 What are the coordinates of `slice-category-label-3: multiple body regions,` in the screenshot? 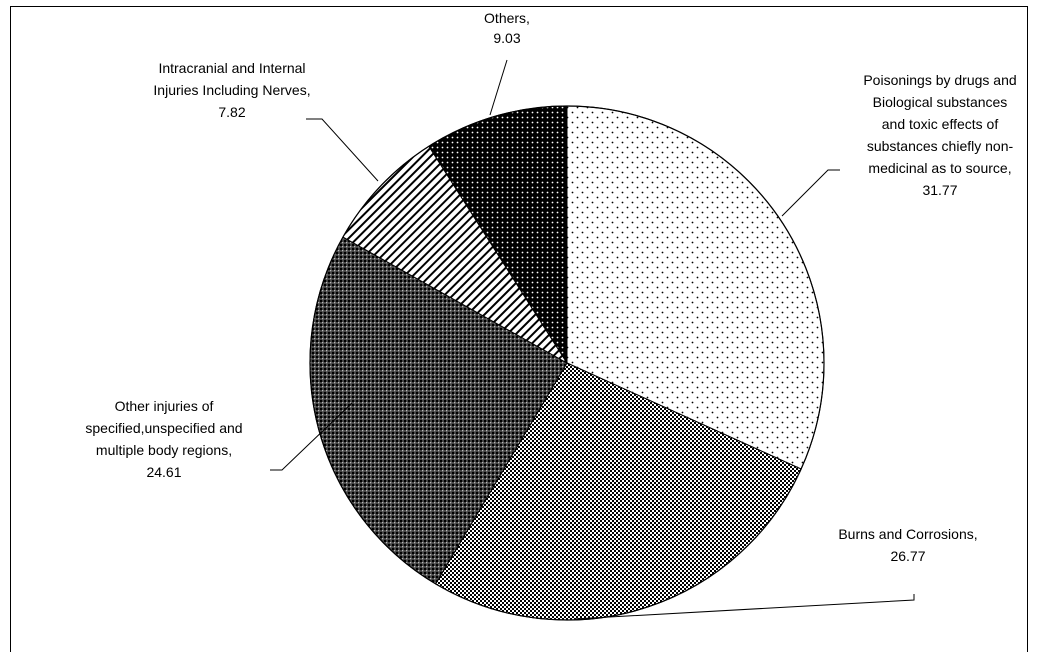 It's located at (164, 450).